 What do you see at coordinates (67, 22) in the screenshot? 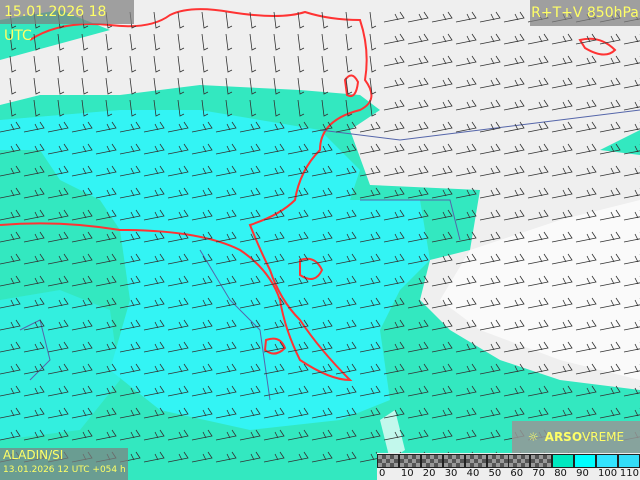
I see `valid-time-label: 15.01.2026 18 UTC` at bounding box center [67, 22].